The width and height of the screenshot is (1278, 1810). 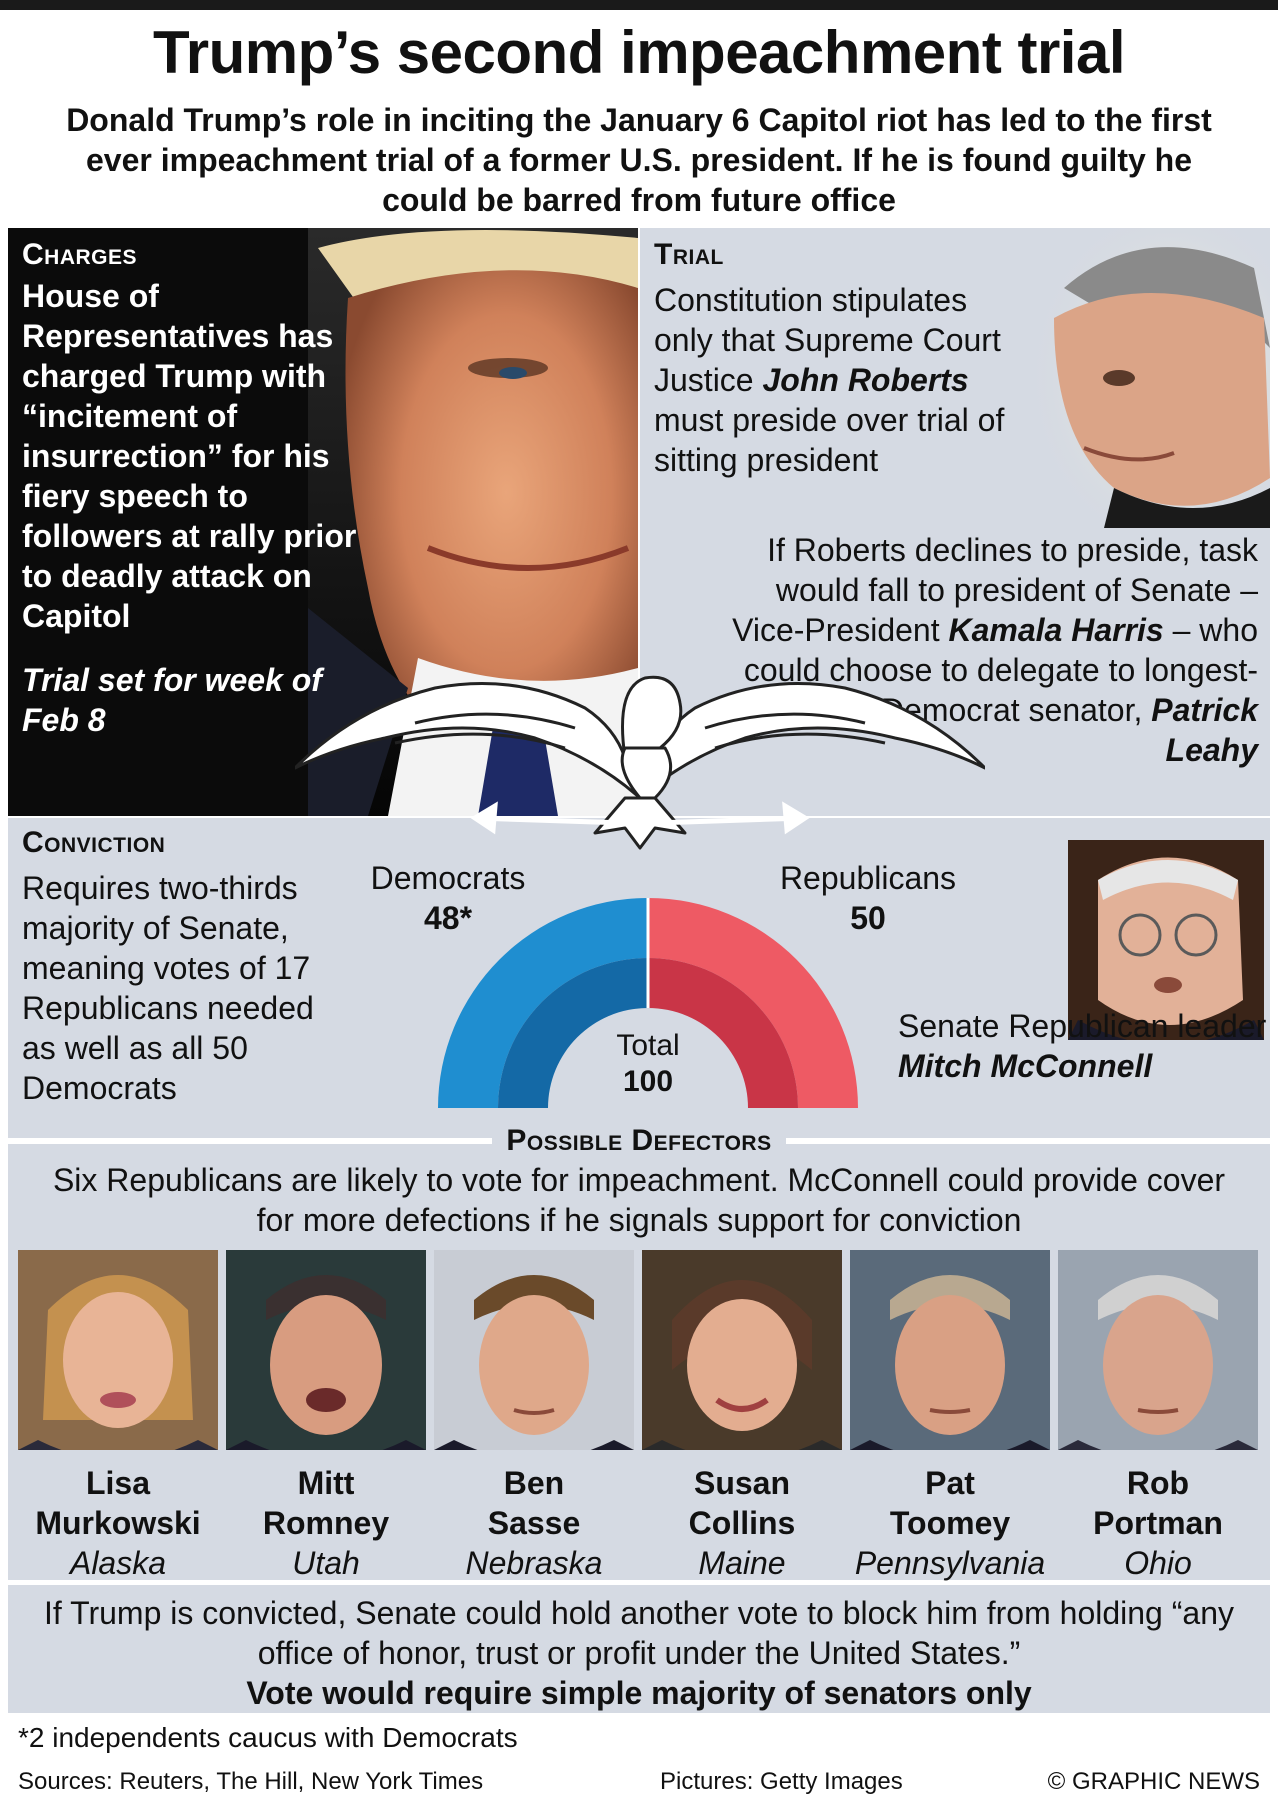 What do you see at coordinates (534, 1563) in the screenshot?
I see `senator-state: Nebraska` at bounding box center [534, 1563].